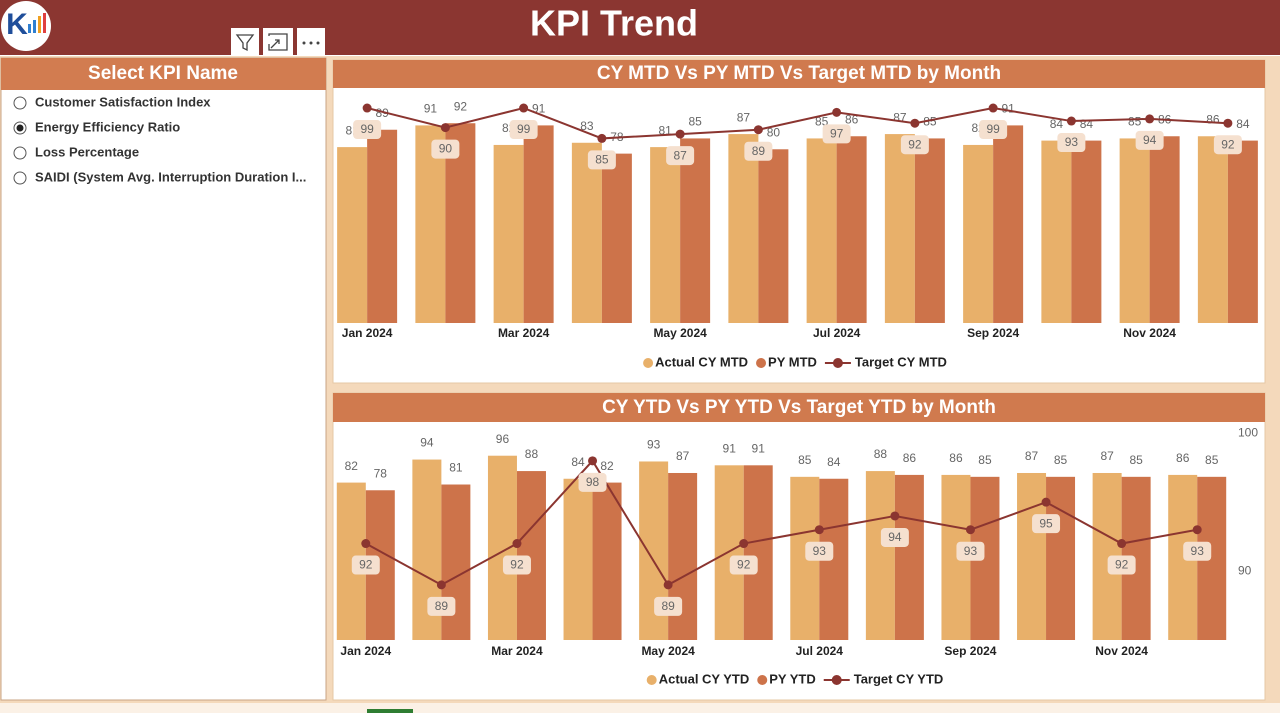  Describe the element at coordinates (87, 151) in the screenshot. I see `slicer-option-label: Loss Percentage` at that location.